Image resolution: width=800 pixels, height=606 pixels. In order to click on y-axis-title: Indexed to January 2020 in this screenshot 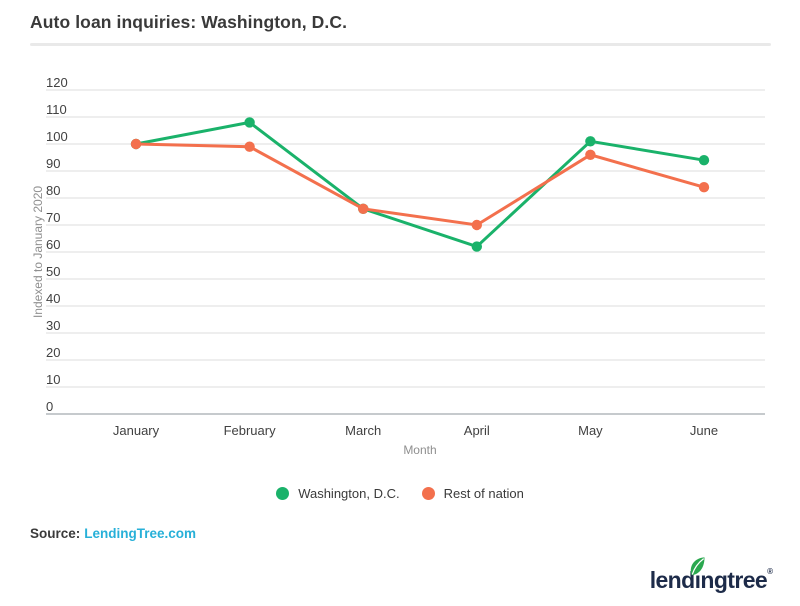, I will do `click(38, 252)`.